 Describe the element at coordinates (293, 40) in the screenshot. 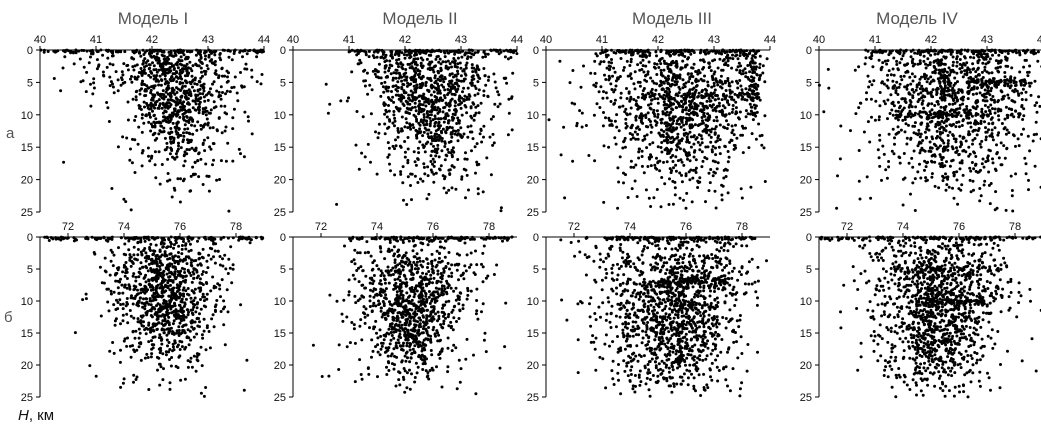

I see `x-tick-label: 40` at that location.